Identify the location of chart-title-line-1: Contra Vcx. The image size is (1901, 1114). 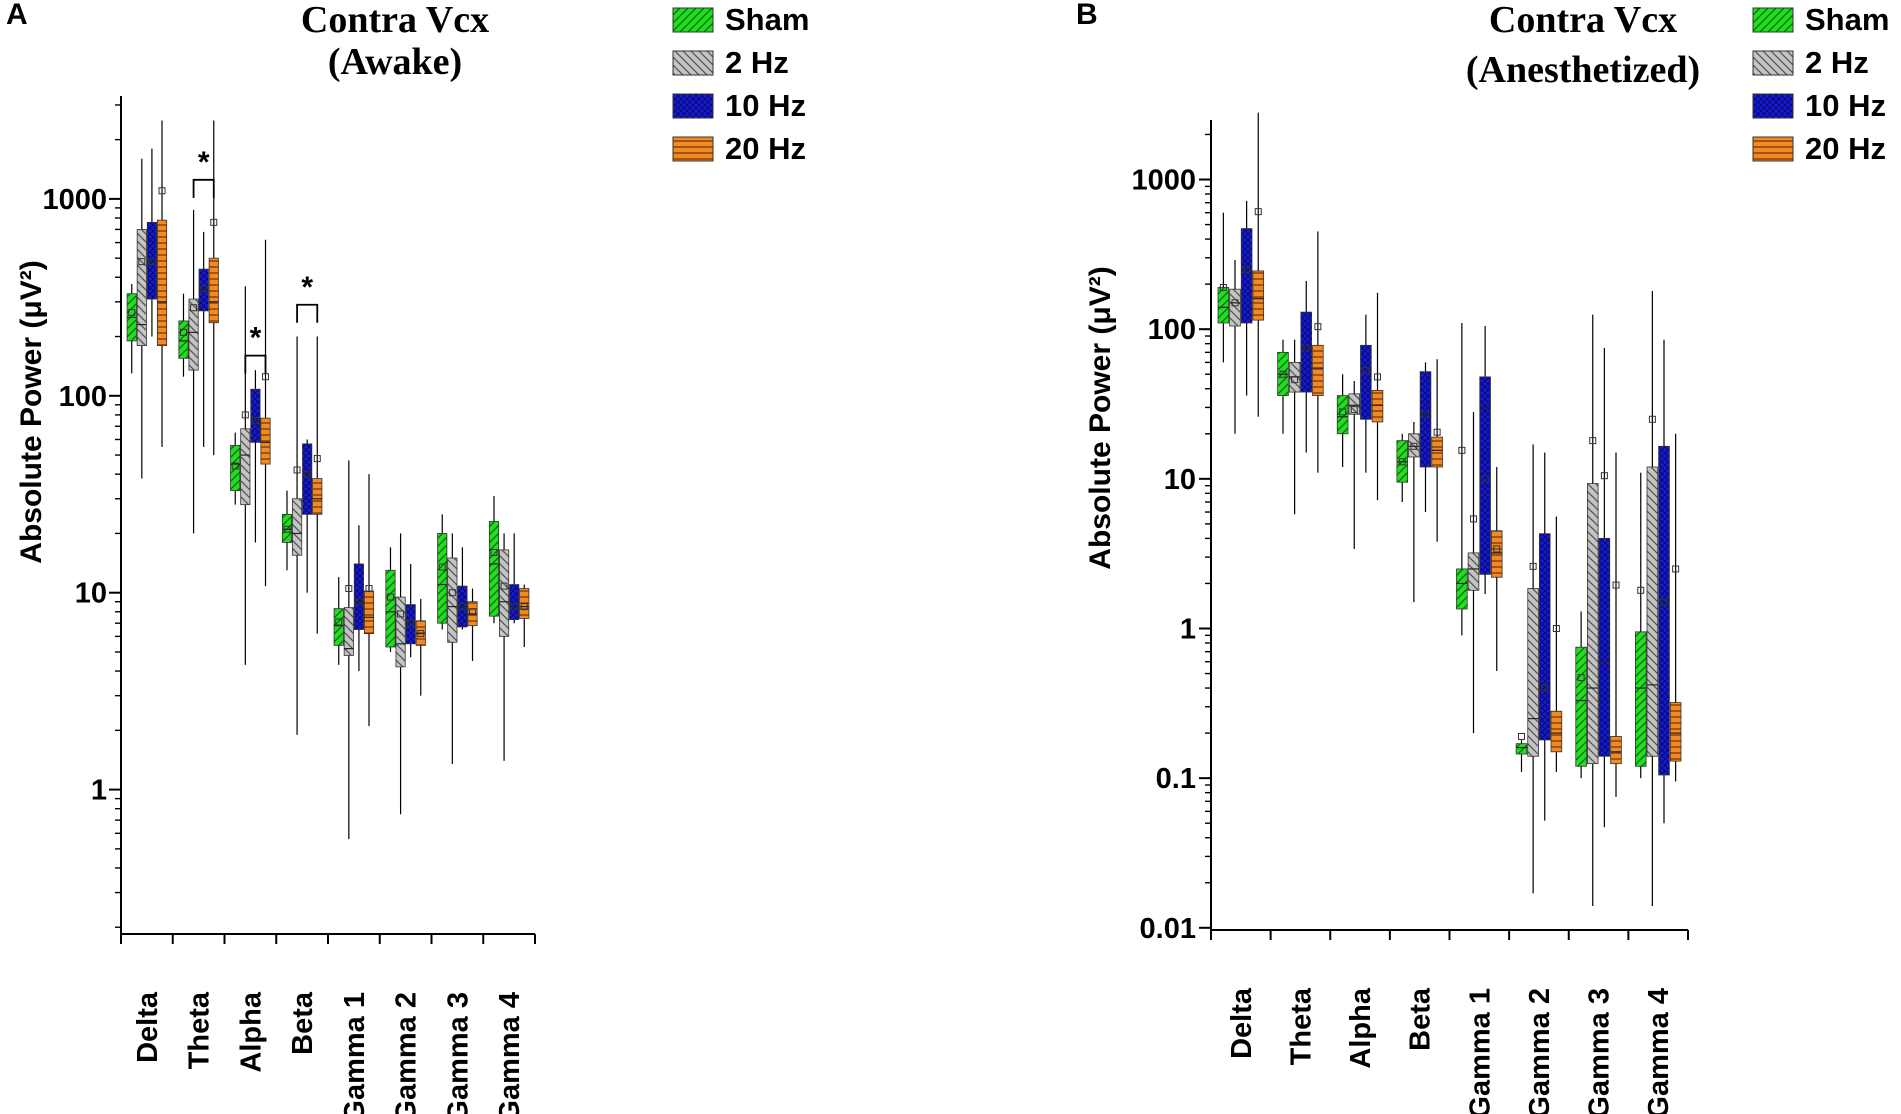
(1583, 20).